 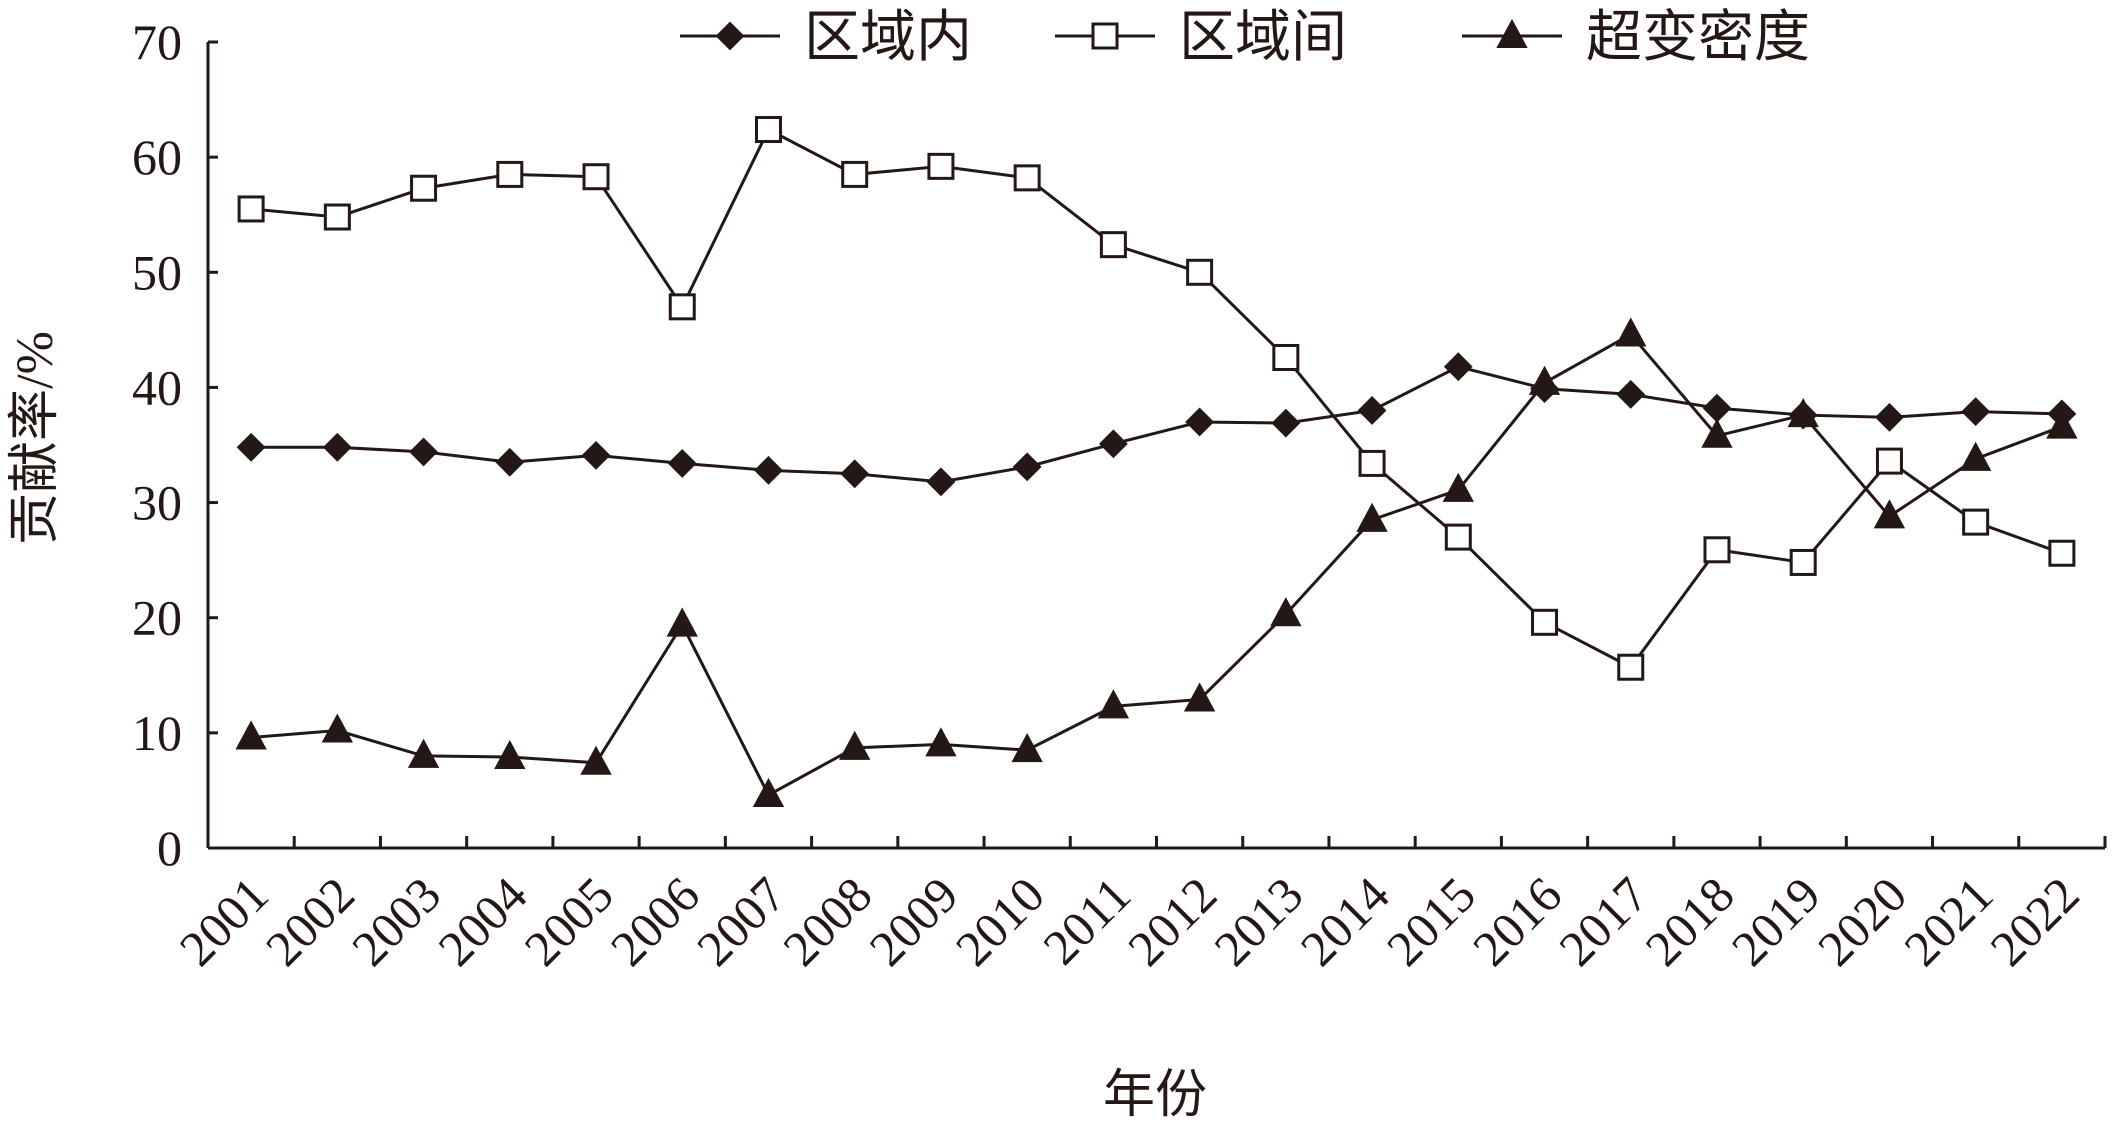 I want to click on series-line, so click(x=1156, y=424).